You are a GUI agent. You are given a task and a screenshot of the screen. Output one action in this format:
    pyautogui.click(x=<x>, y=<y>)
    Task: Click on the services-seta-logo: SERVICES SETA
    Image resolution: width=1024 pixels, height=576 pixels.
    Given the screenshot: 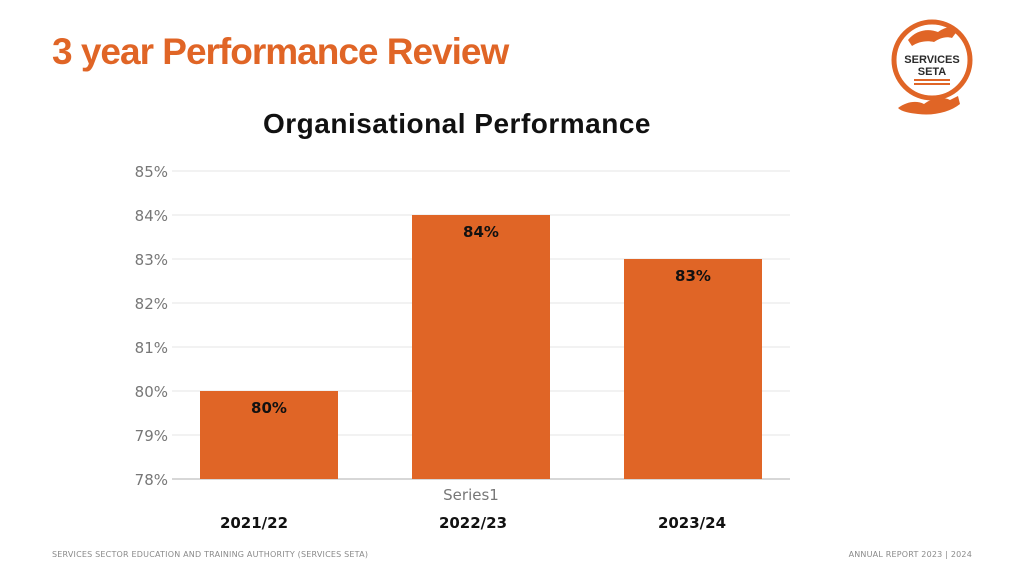 What is the action you would take?
    pyautogui.click(x=932, y=67)
    